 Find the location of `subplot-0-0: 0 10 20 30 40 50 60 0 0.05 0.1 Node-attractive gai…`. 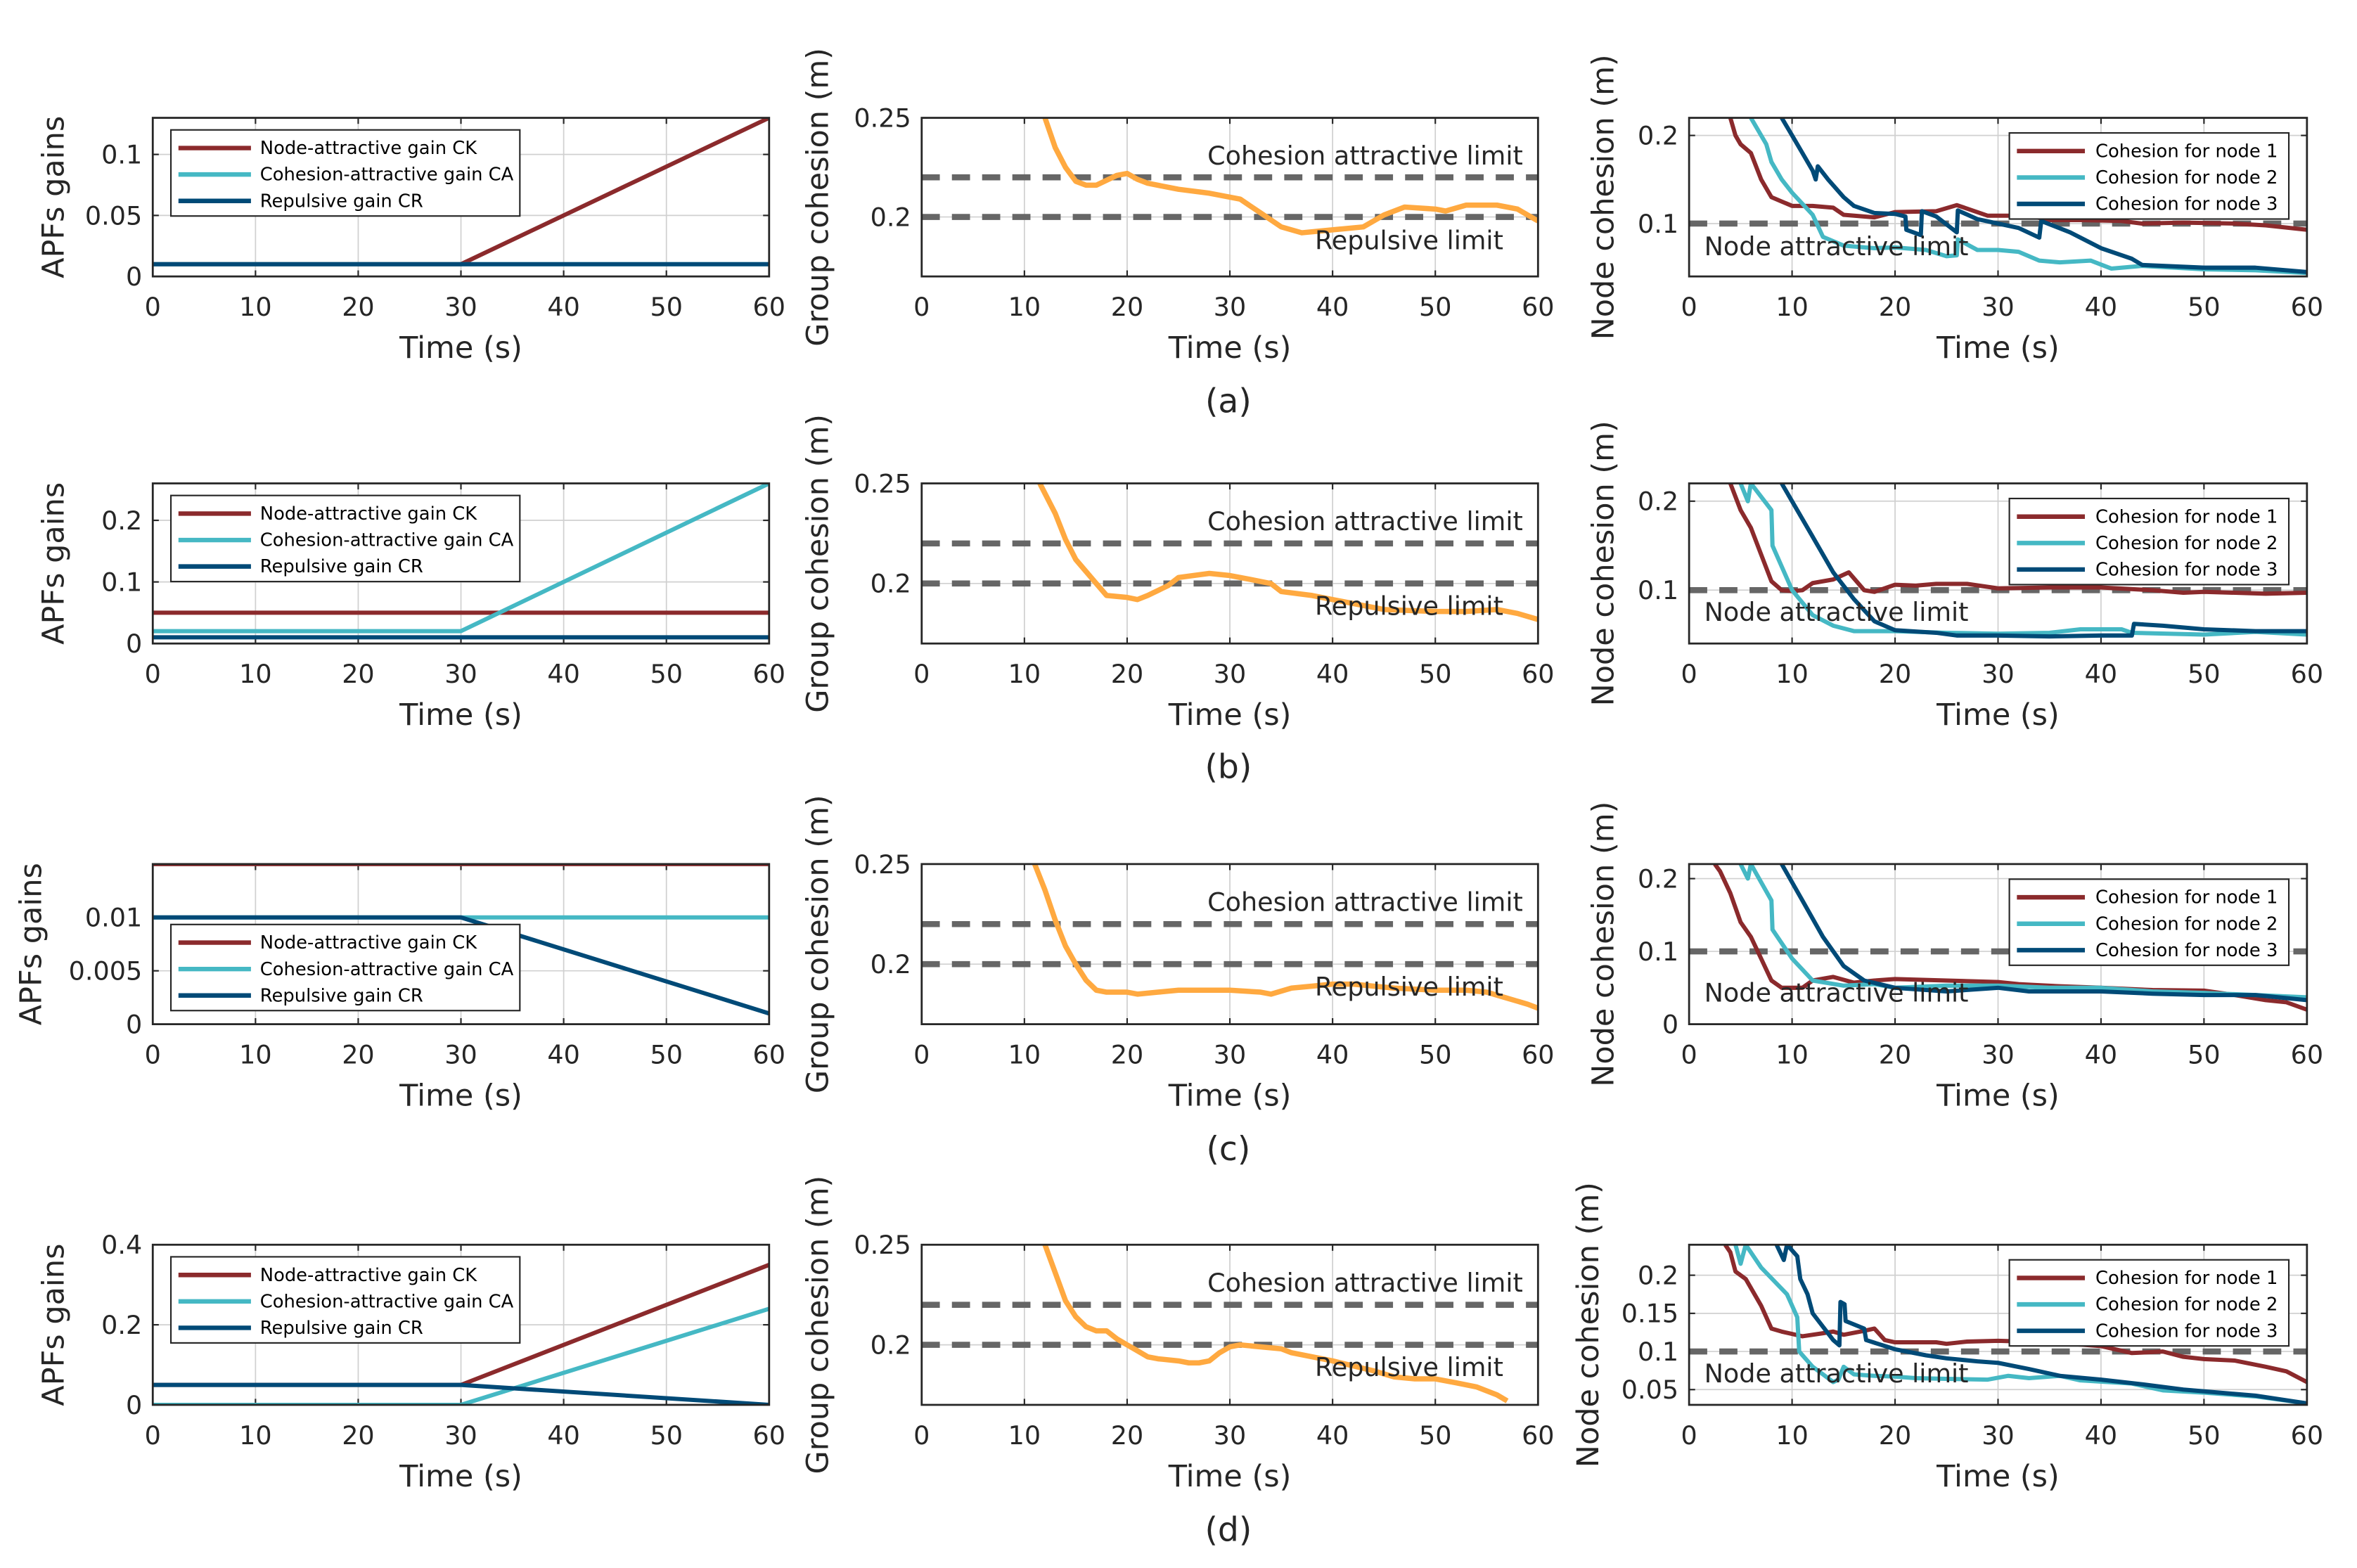

subplot-0-0: 0 10 20 30 40 50 60 0 0.05 0.1 Node-attractive gai… is located at coordinates (411, 241).